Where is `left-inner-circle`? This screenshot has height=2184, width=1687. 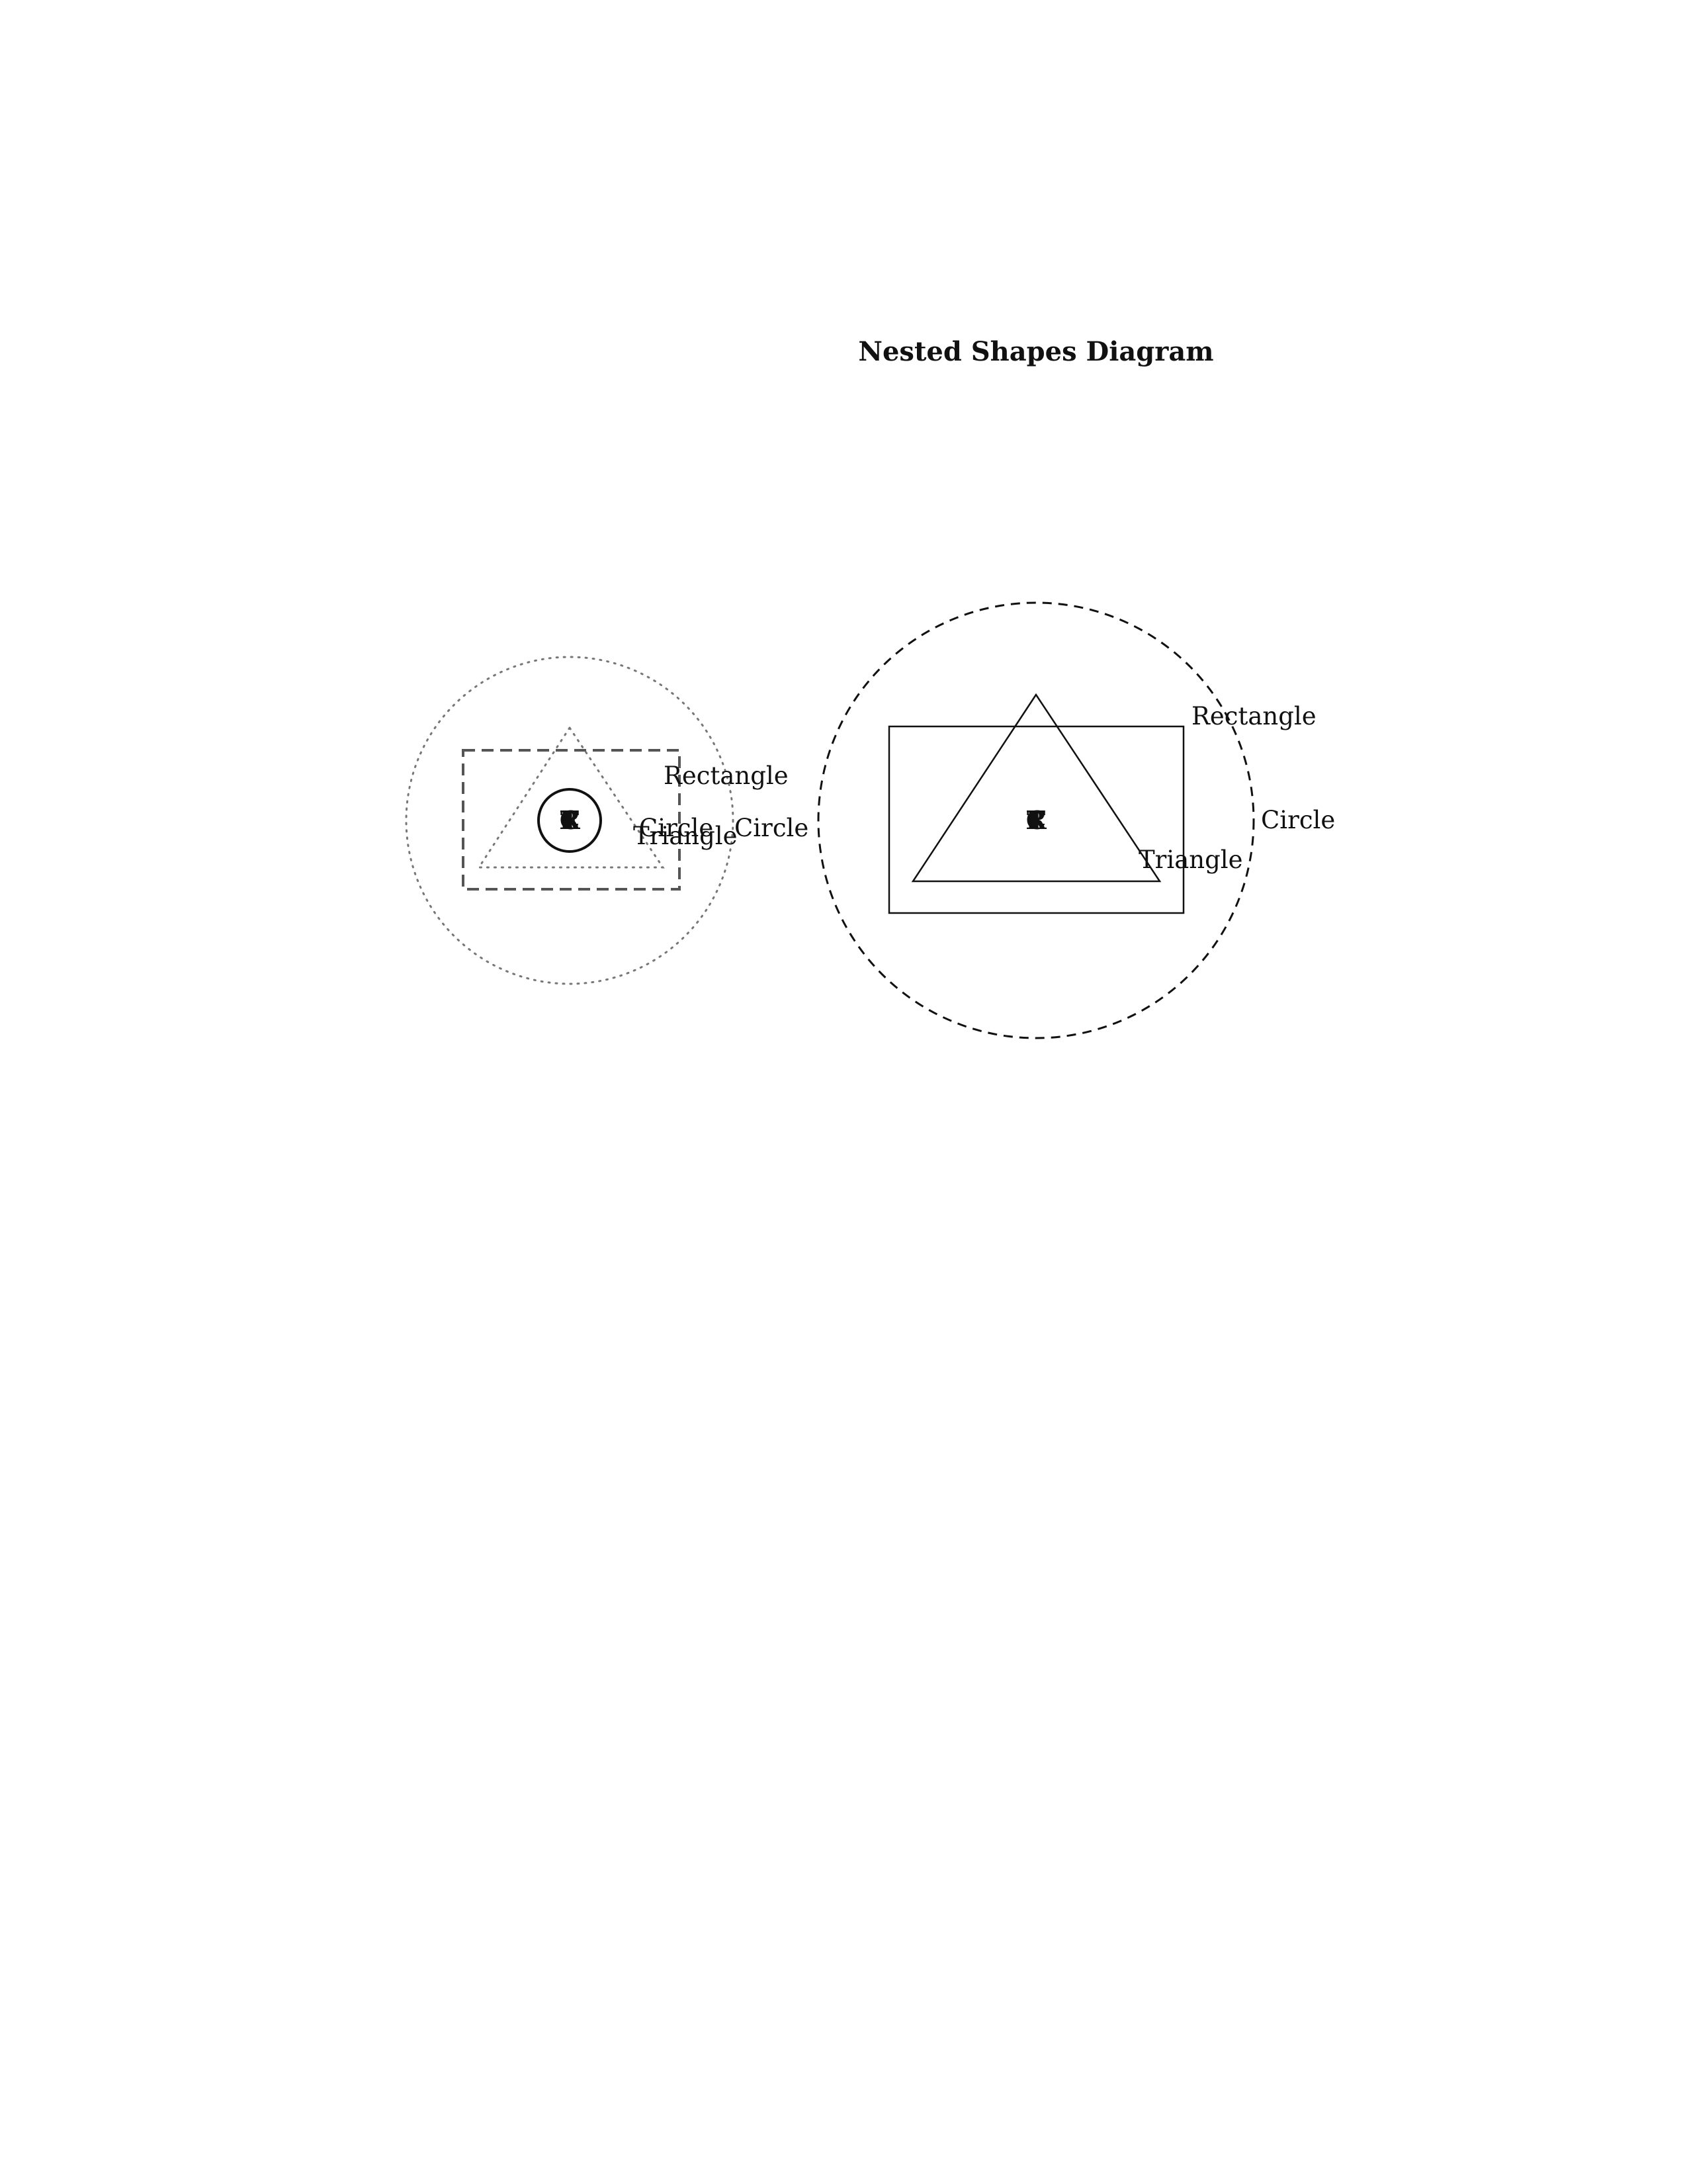
left-inner-circle is located at coordinates (569, 820).